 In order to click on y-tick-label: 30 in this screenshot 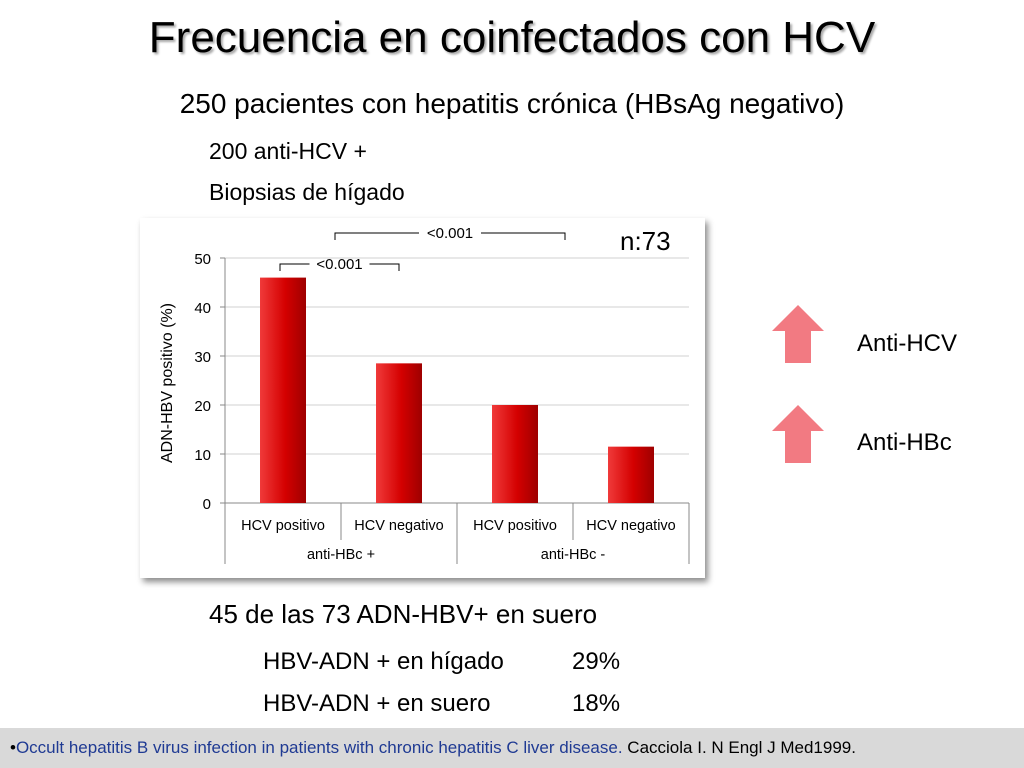, I will do `click(202, 357)`.